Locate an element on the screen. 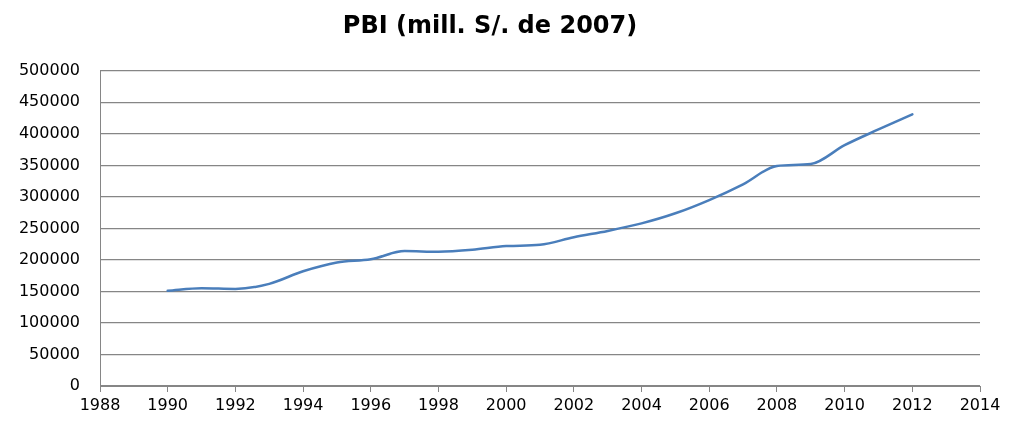  x-tick-label: 1992 is located at coordinates (235, 404).